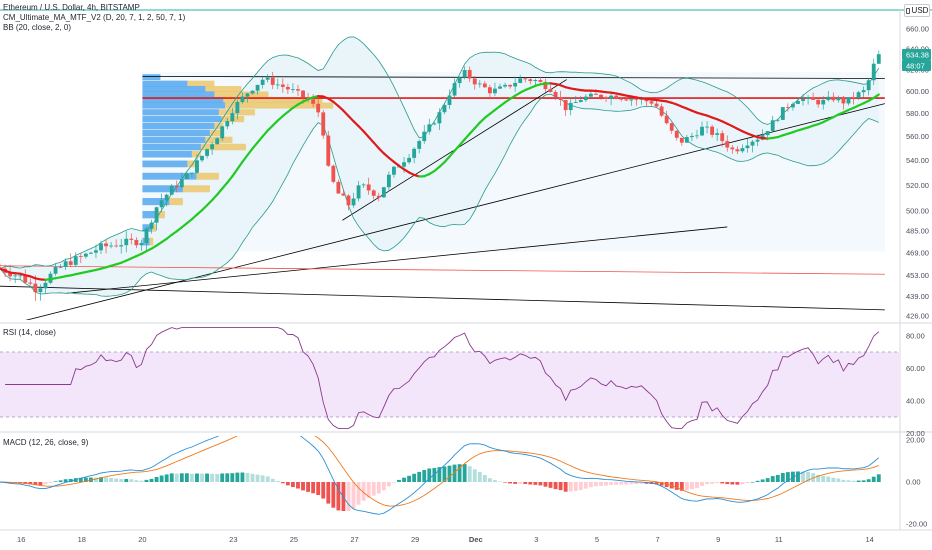 This screenshot has width=932, height=550. I want to click on legend-rsi: RSI (14, close), so click(29, 332).